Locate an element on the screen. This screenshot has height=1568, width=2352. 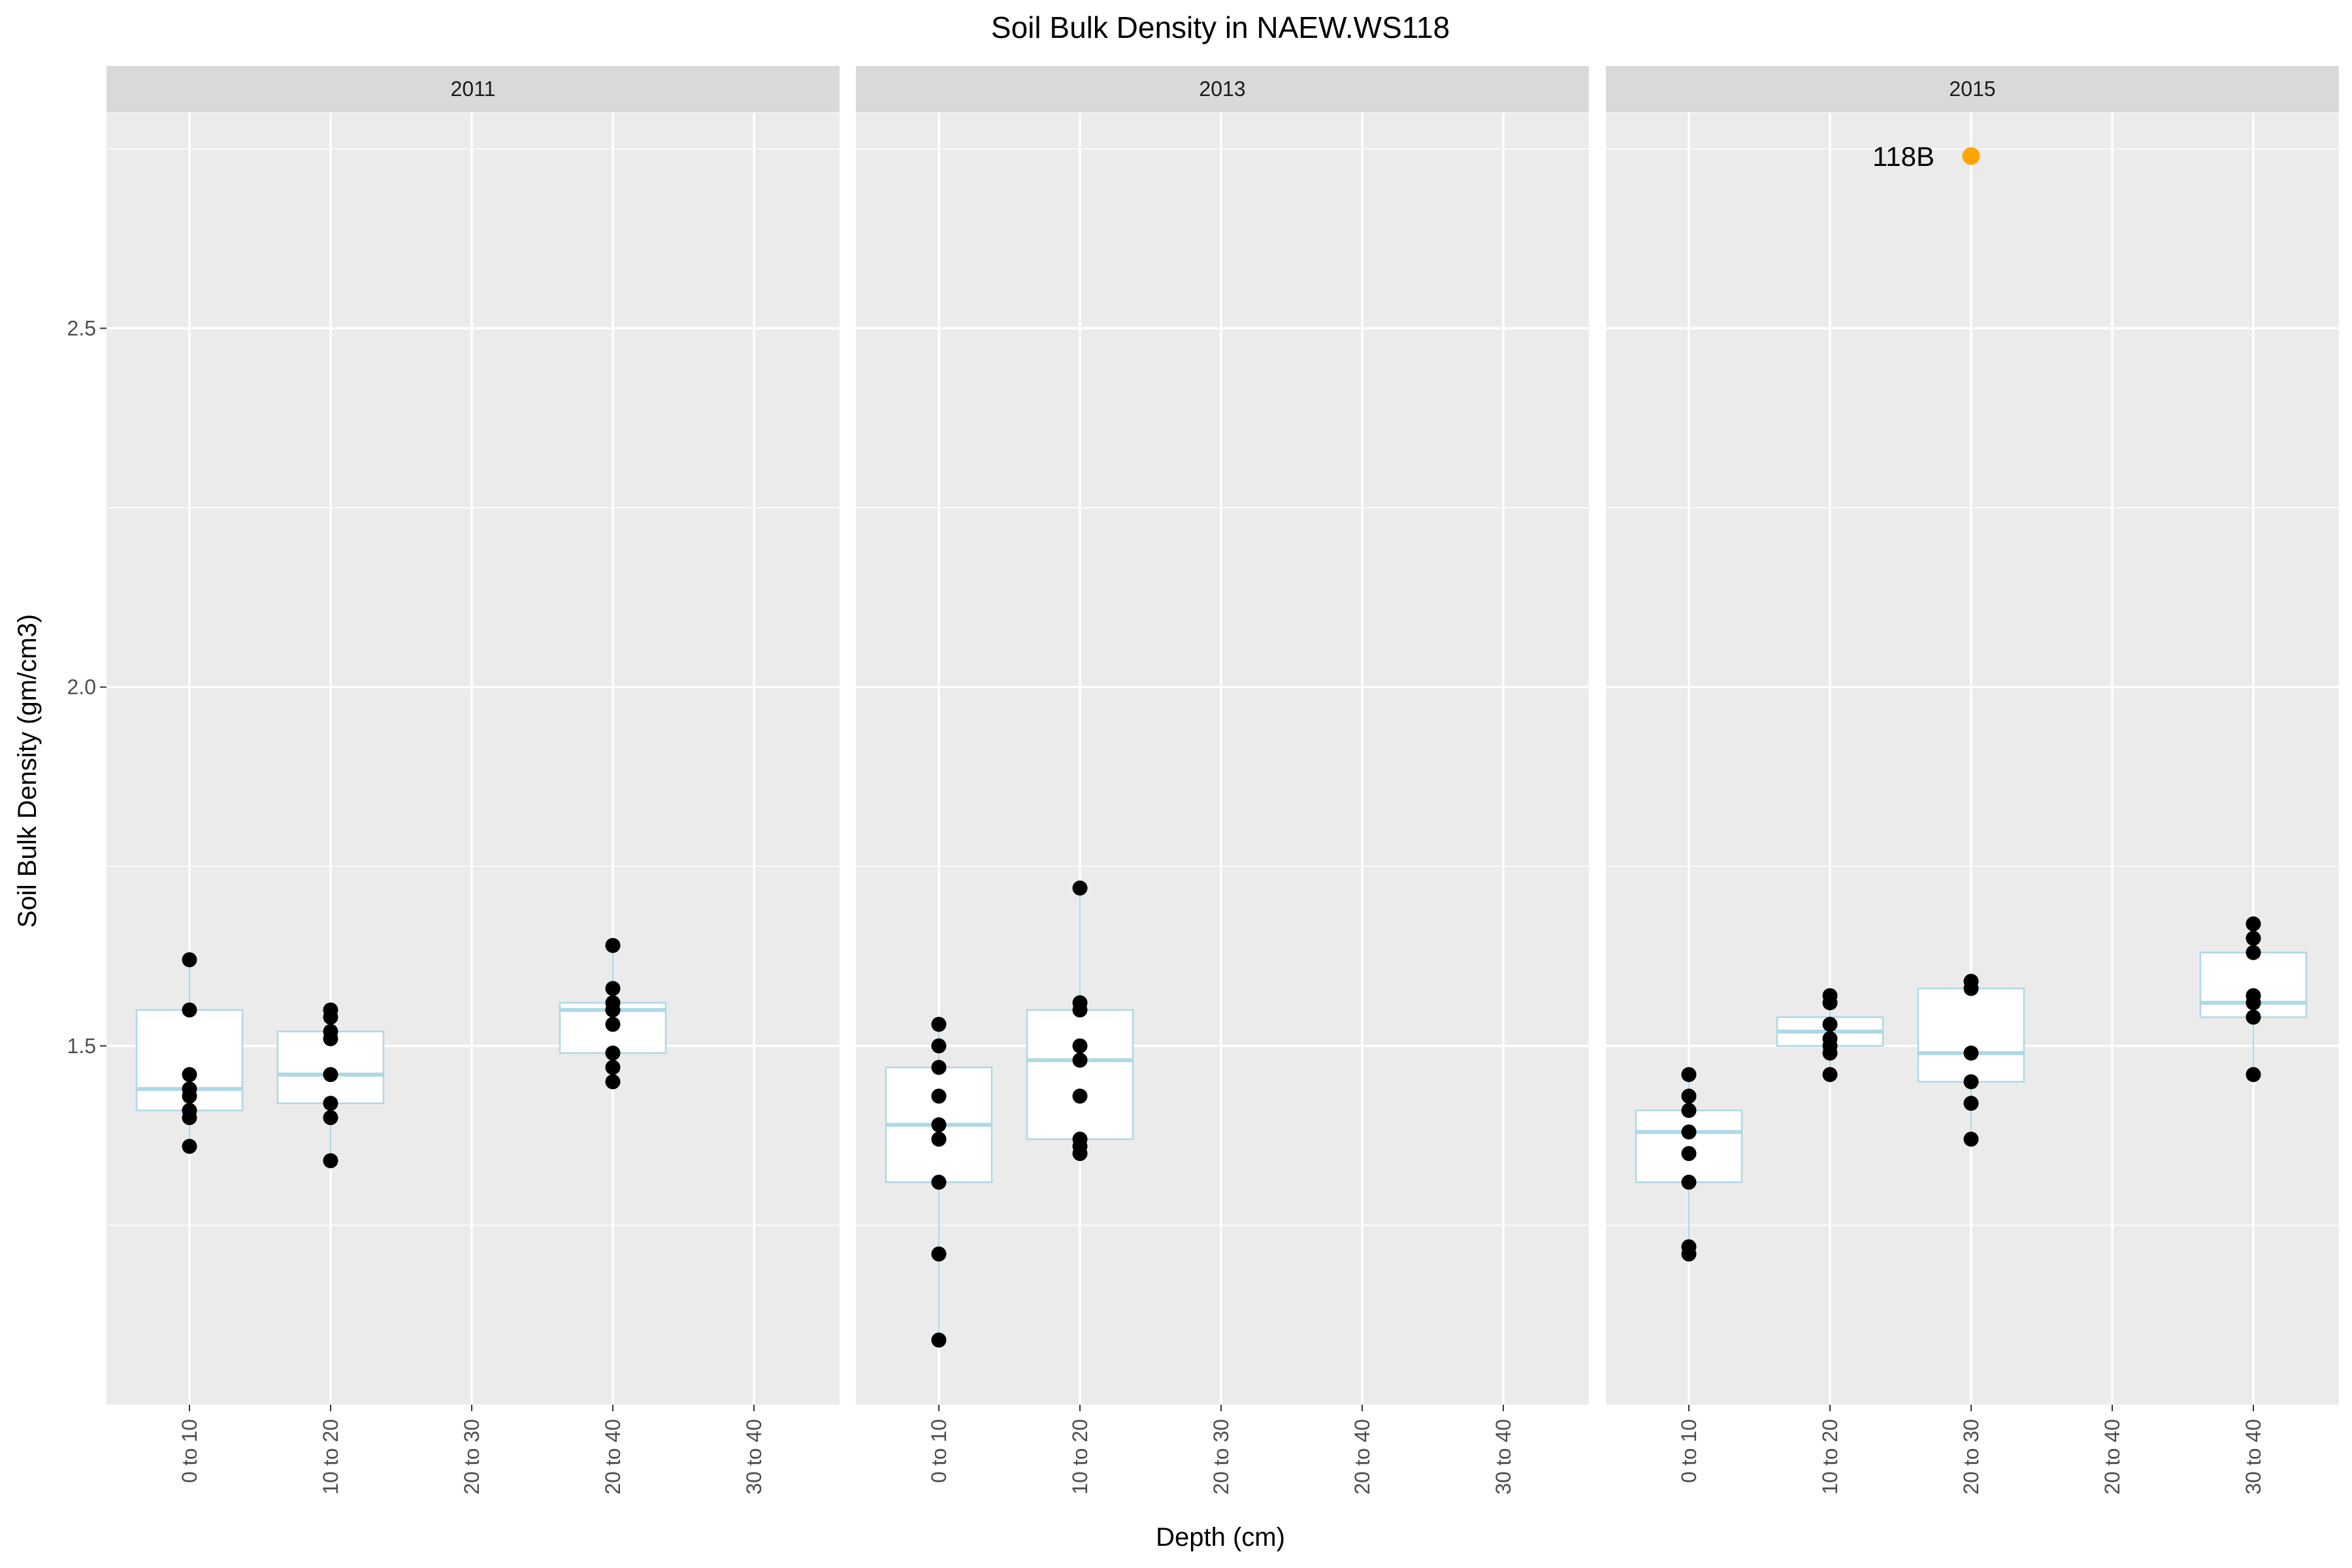
highlight-label: 118B is located at coordinates (1903, 156).